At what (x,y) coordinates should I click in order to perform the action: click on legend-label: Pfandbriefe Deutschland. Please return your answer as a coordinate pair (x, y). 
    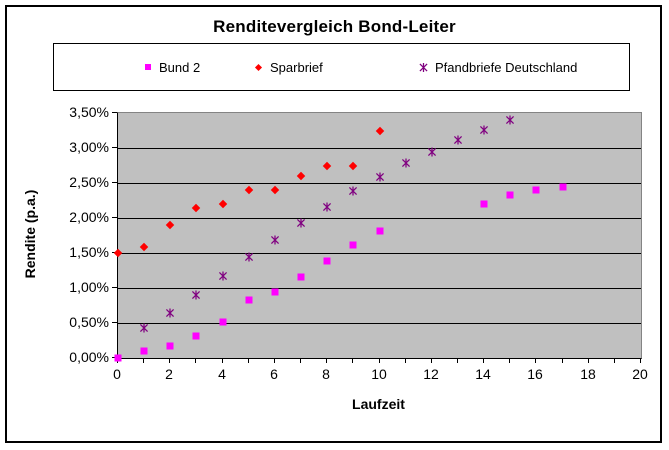
    Looking at the image, I should click on (506, 67).